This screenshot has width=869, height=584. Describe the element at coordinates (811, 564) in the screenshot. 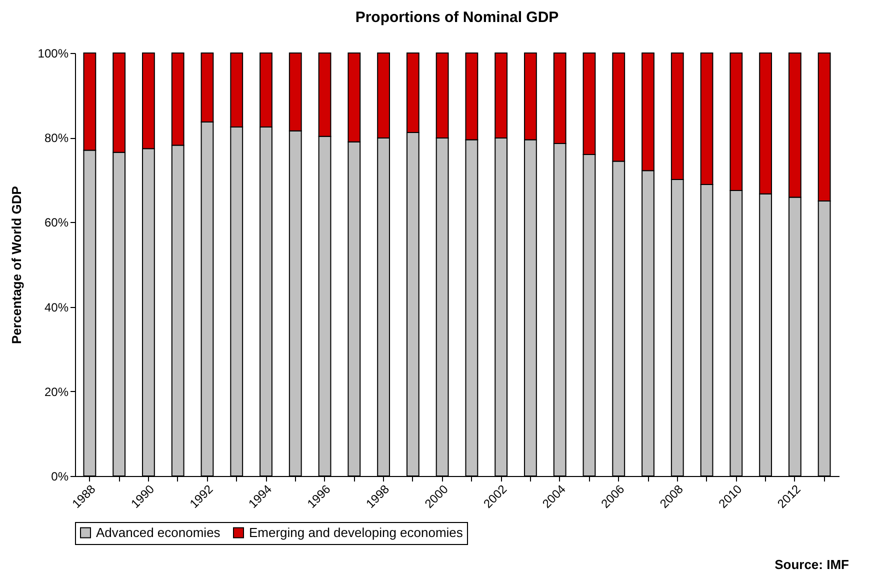

I see `source-note: Source: IMF` at that location.